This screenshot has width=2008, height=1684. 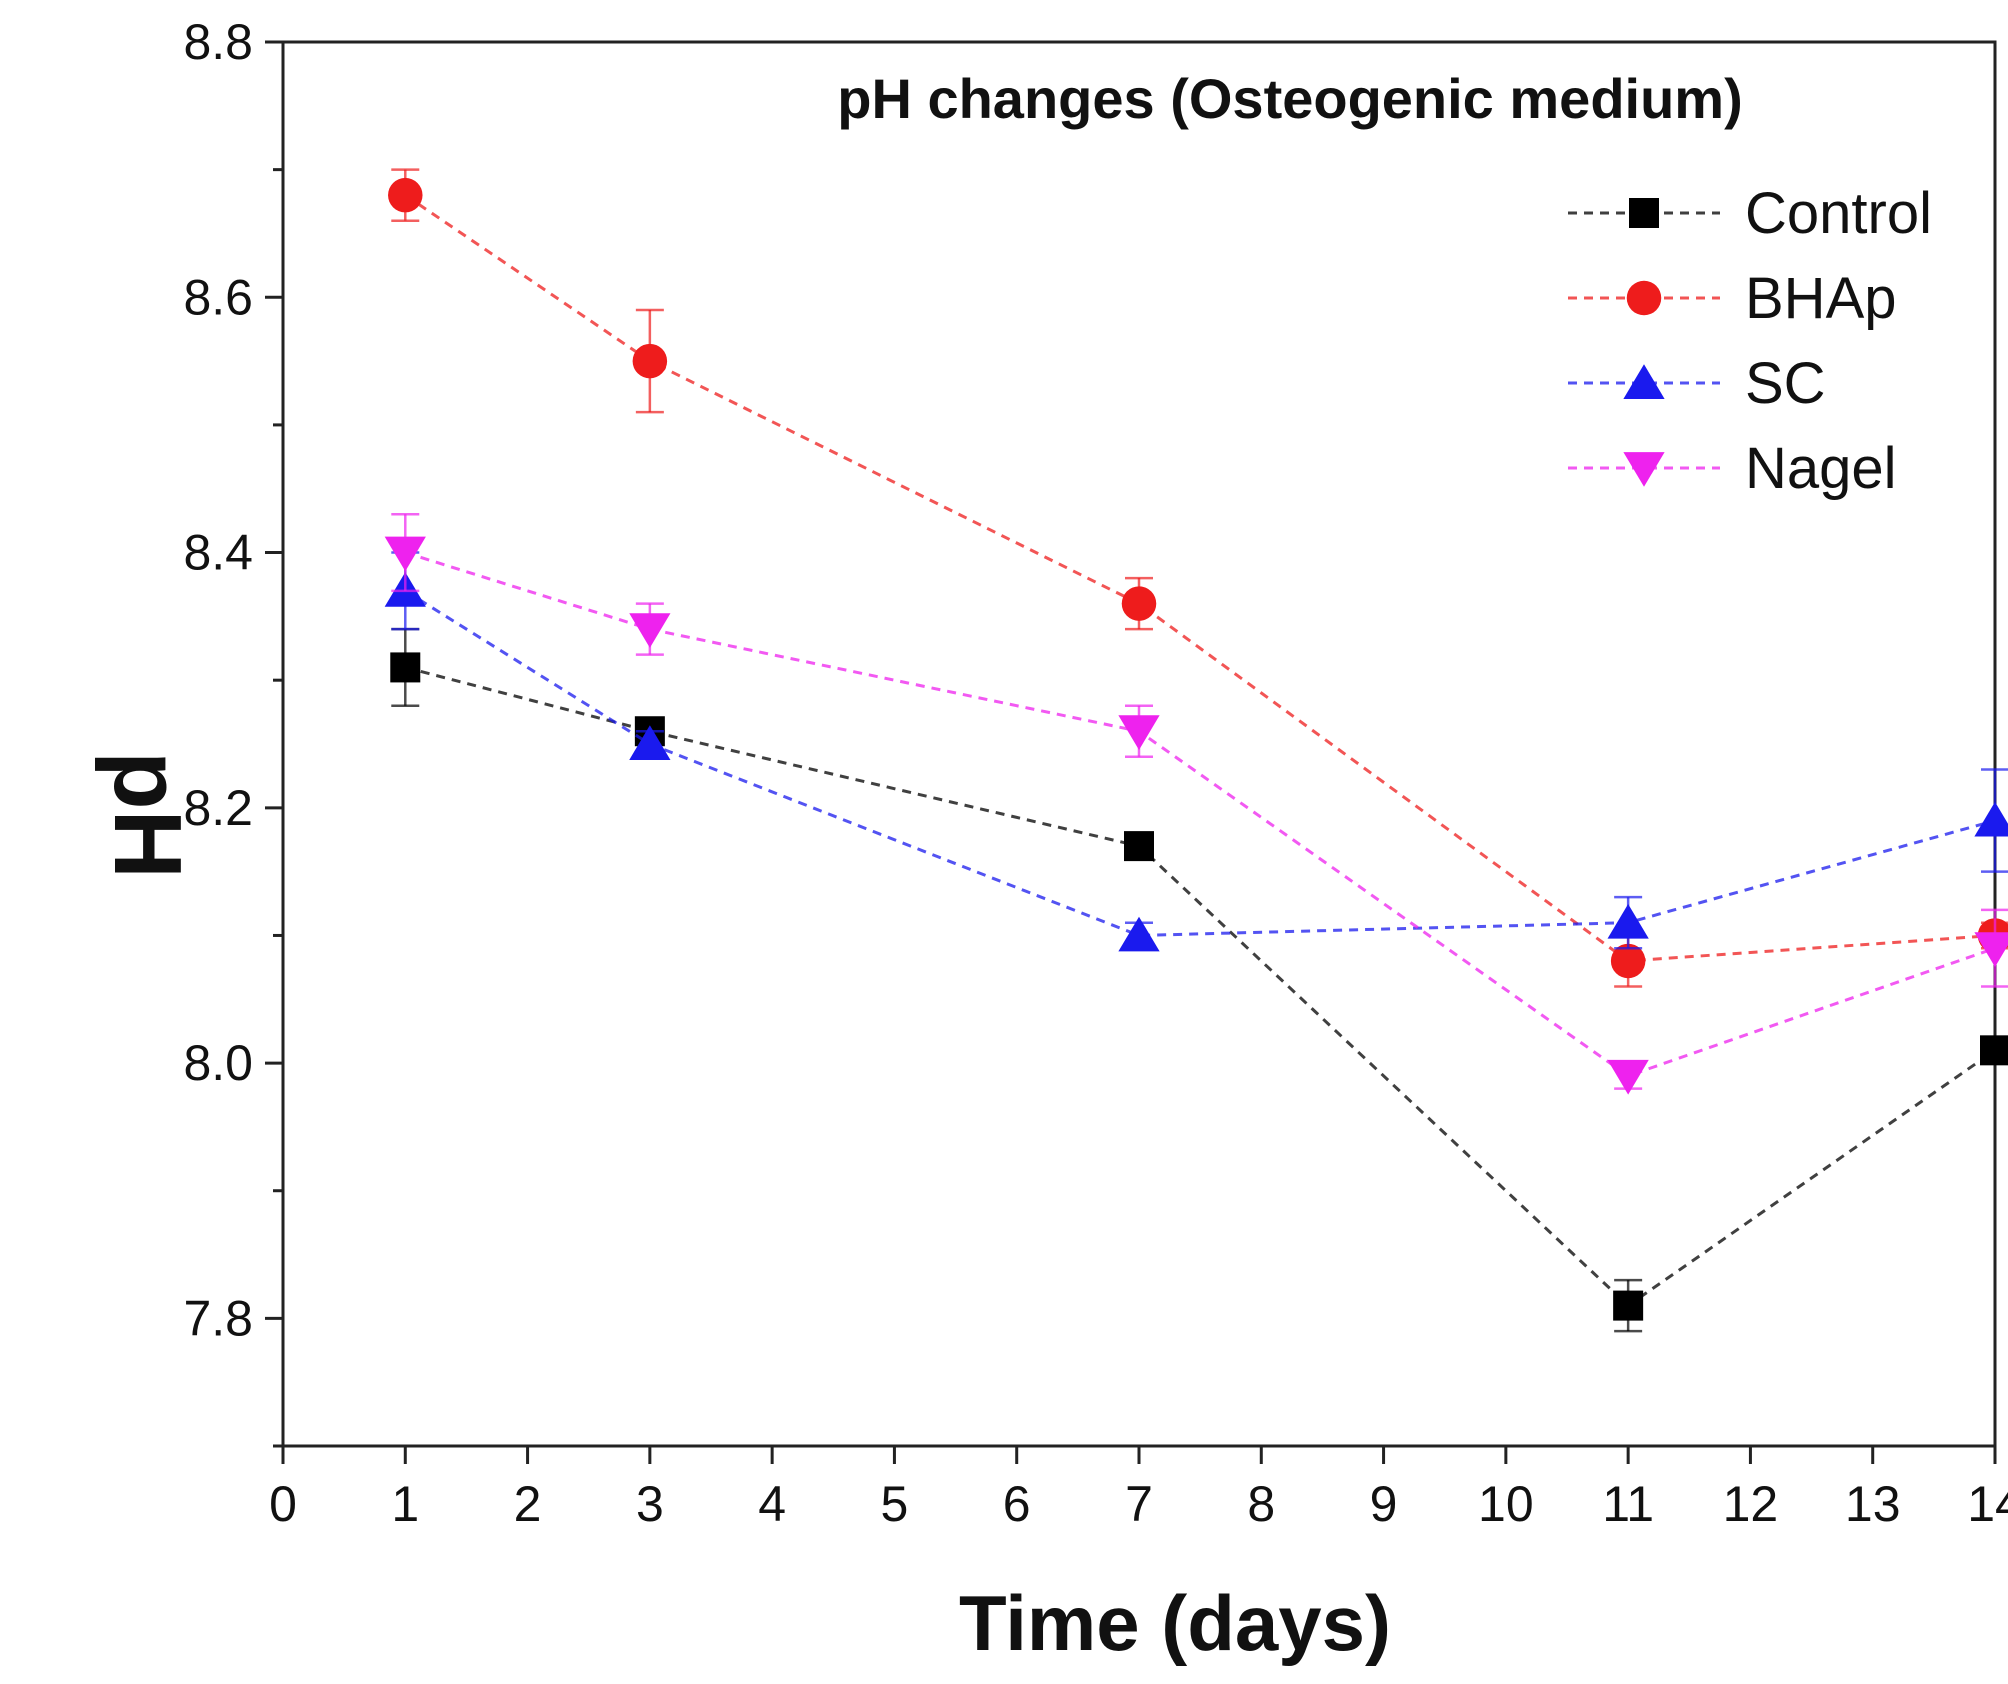 I want to click on y-tick-label: 8.8, so click(x=218, y=42).